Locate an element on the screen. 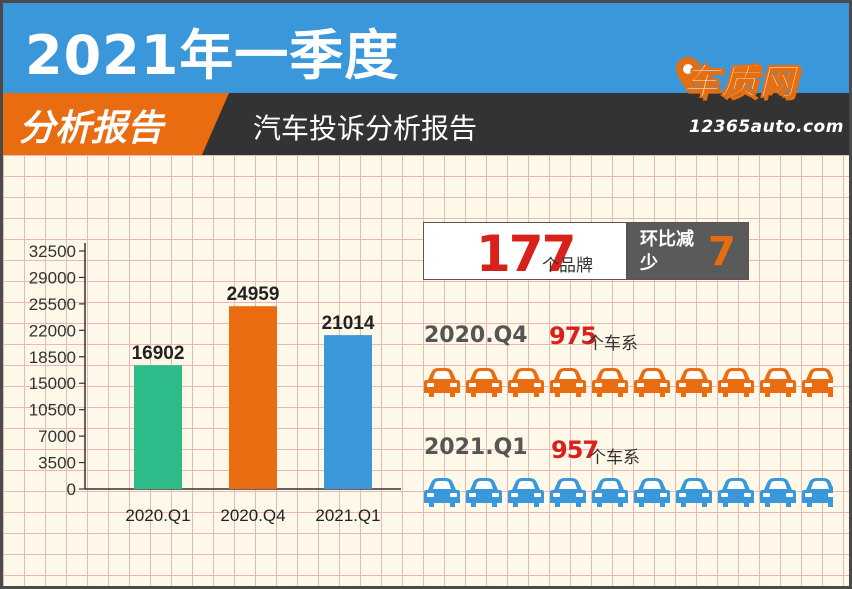 Image resolution: width=852 pixels, height=589 pixels. x-tick-label: 2021.Q1 is located at coordinates (347, 515).